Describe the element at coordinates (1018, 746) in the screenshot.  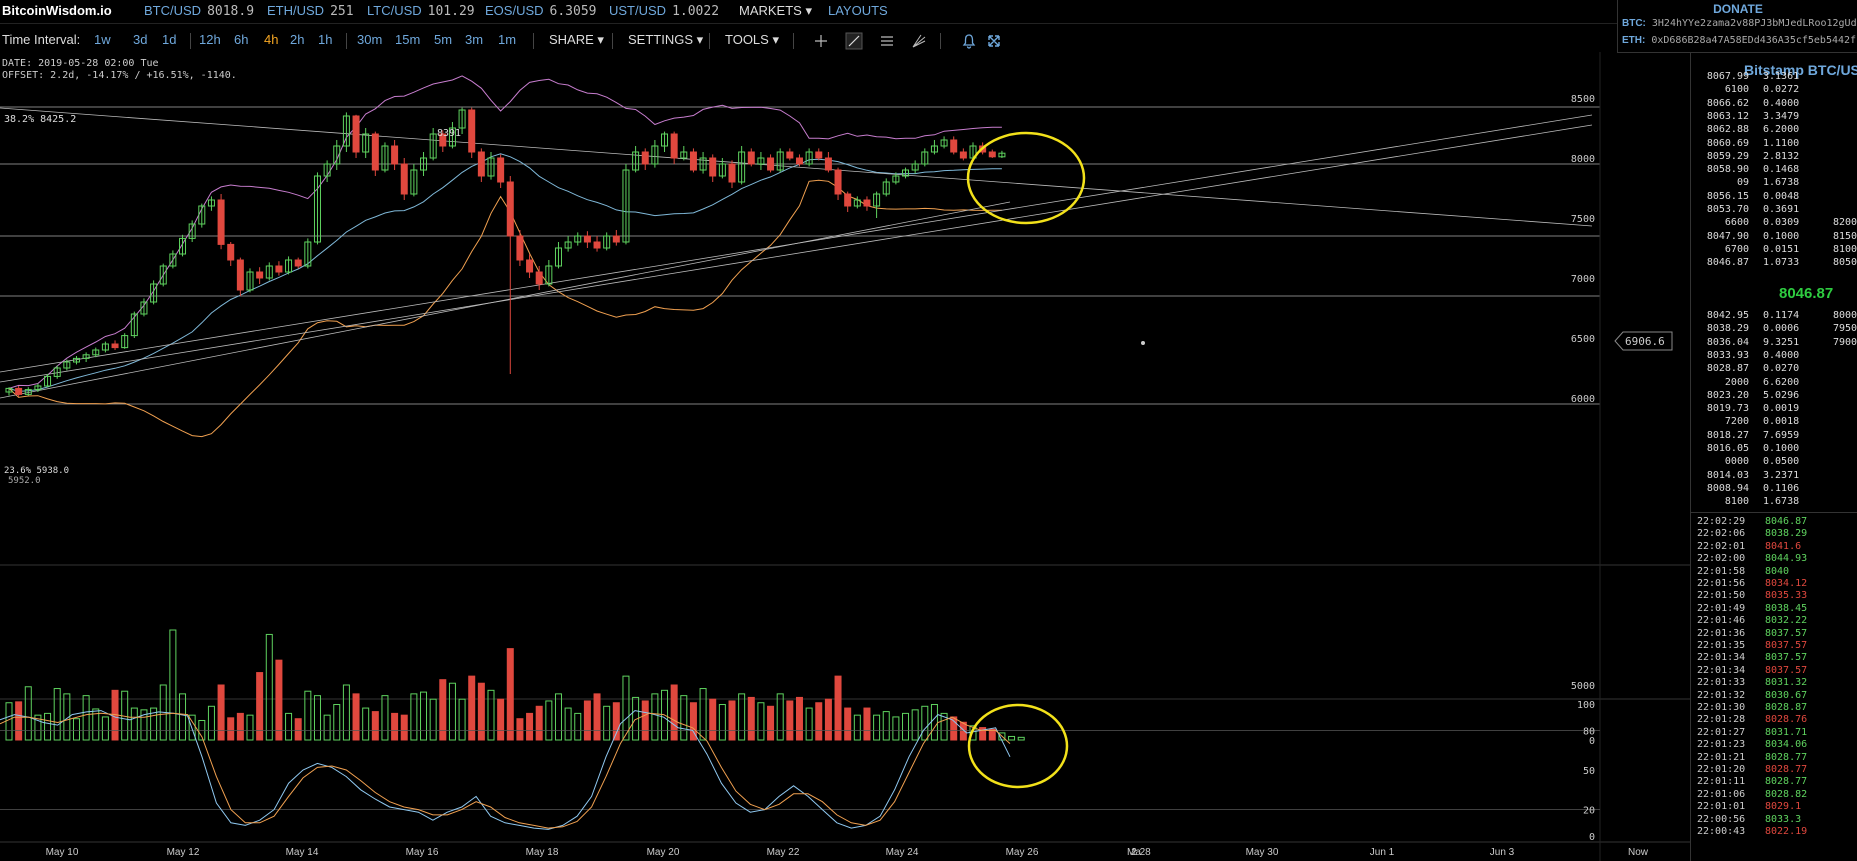
I see `highlight-circle-stoch` at that location.